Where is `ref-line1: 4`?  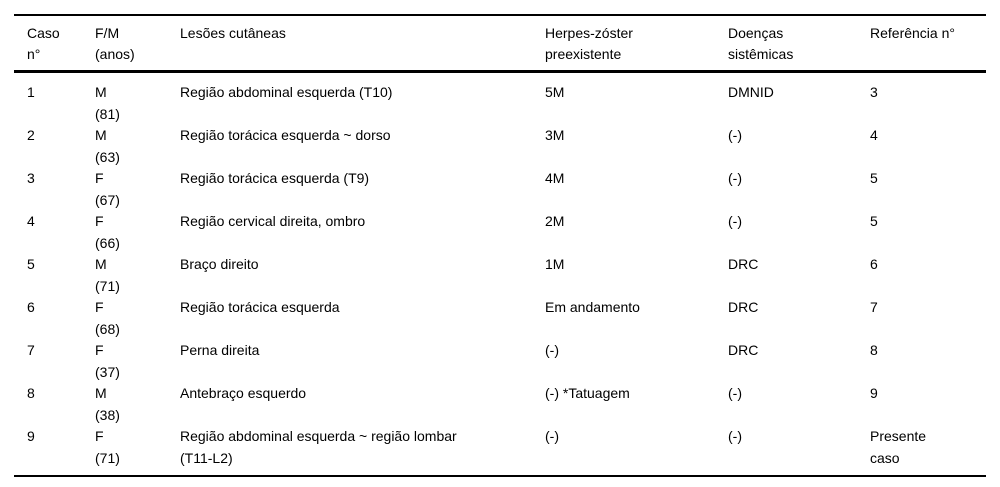
ref-line1: 4 is located at coordinates (874, 135).